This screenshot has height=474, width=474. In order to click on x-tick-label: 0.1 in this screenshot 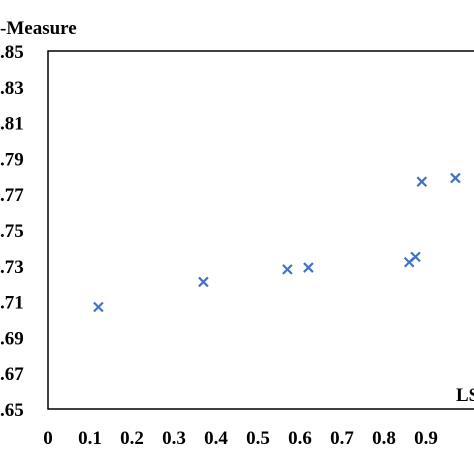, I will do `click(90, 438)`.